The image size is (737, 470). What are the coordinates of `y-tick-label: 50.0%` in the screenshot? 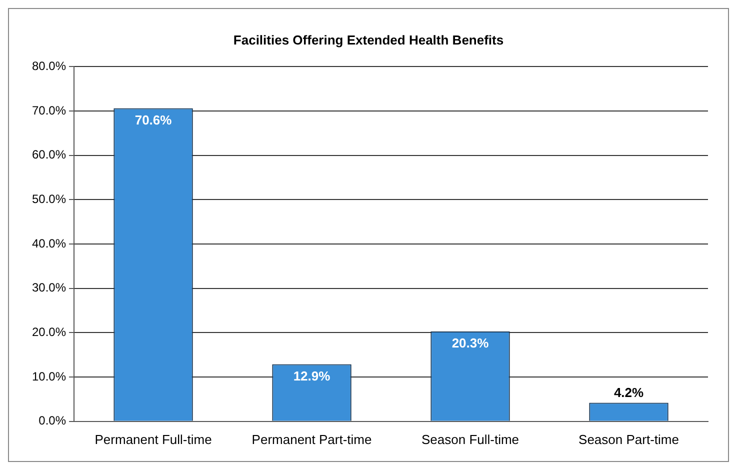 It's located at (49, 199).